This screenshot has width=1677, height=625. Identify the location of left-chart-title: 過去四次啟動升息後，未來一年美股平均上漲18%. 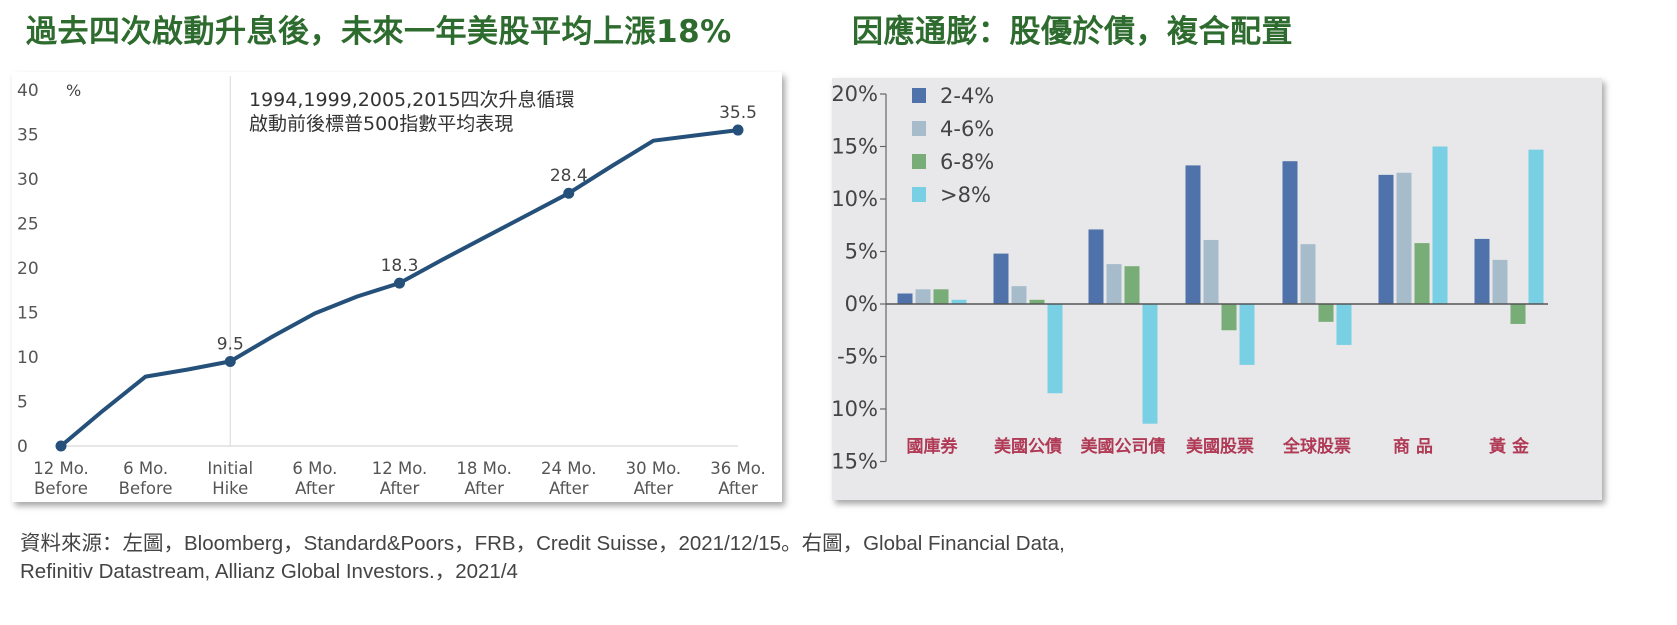
(379, 32).